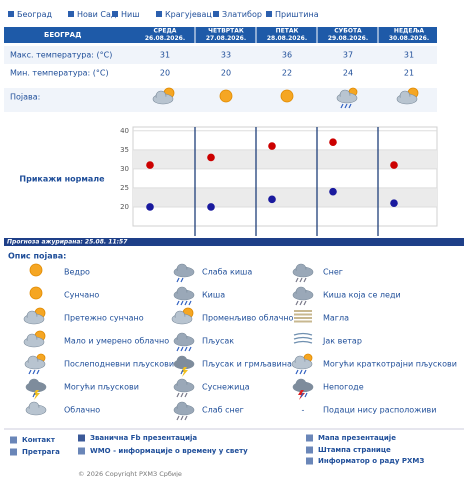  I want to click on temp-value: 36, so click(287, 55).